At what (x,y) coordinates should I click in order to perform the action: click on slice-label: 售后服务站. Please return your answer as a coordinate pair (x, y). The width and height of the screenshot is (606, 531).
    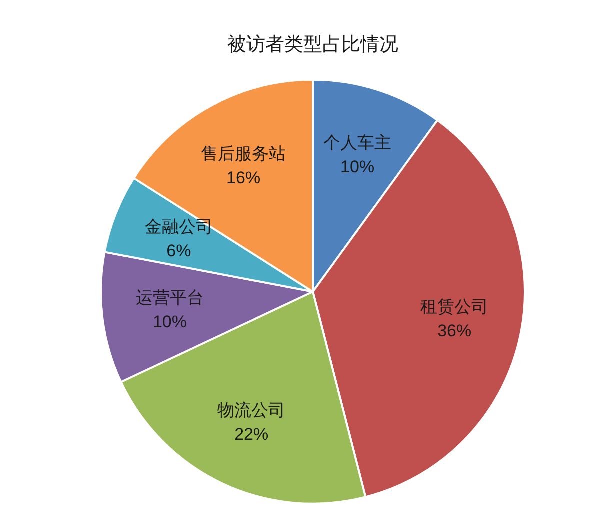
    Looking at the image, I should click on (243, 154).